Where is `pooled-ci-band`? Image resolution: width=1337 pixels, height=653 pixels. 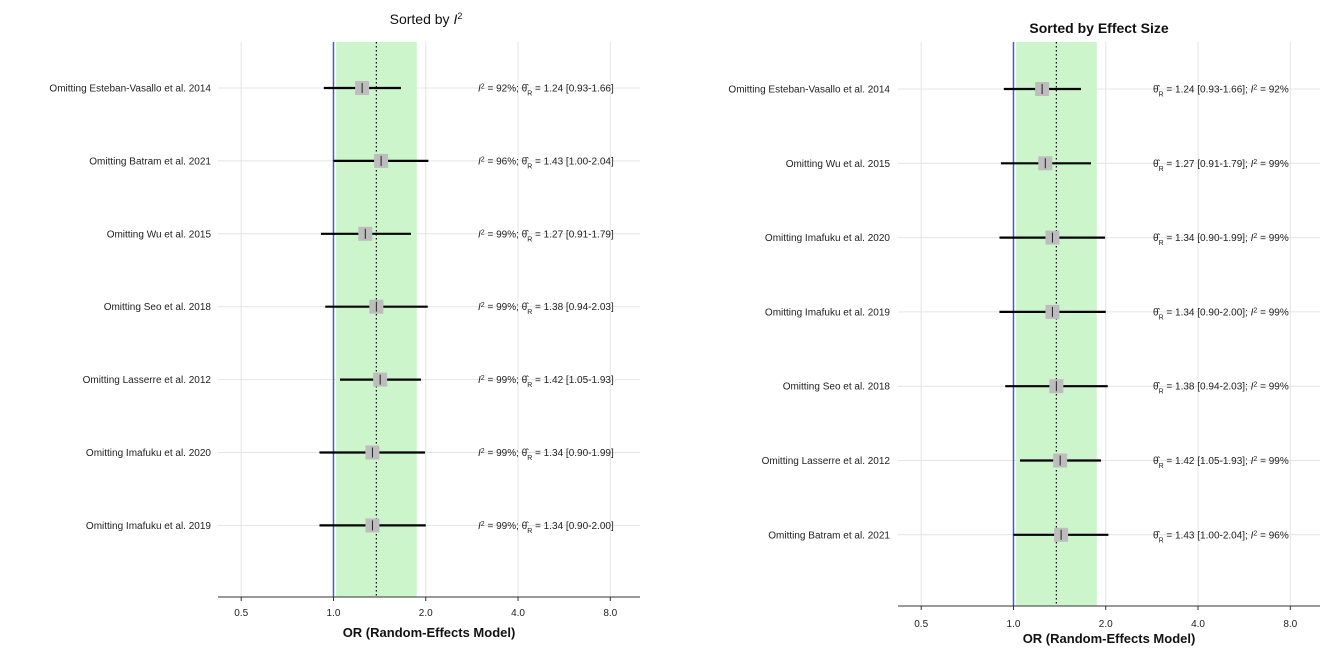
pooled-ci-band is located at coordinates (1056, 324).